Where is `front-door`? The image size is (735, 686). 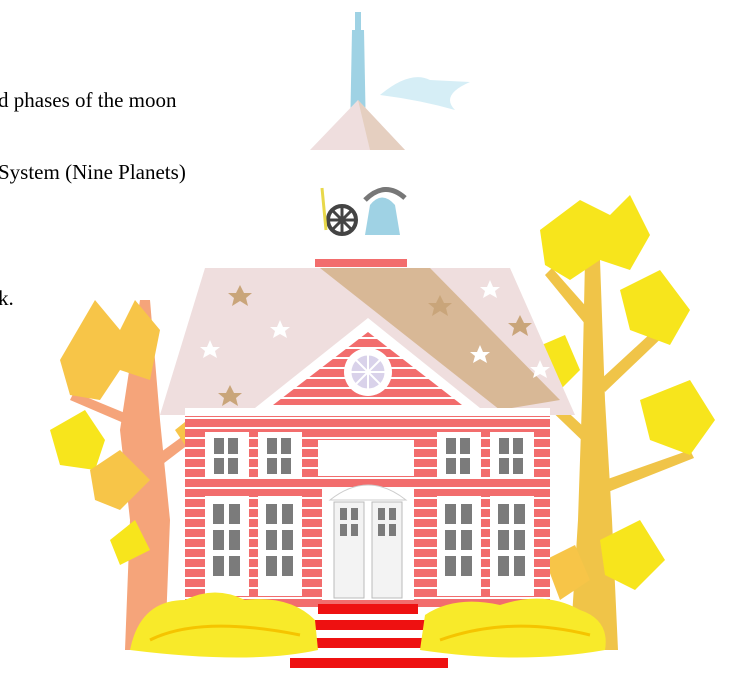
front-door is located at coordinates (368, 542).